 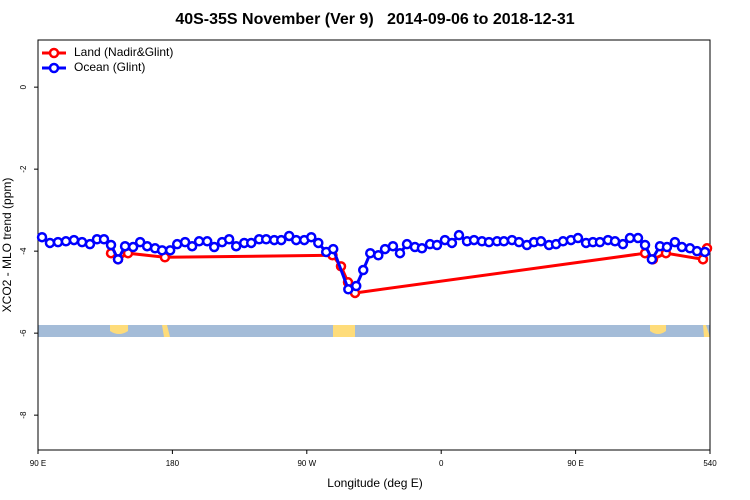 I want to click on x-tick-label: 0, so click(x=441, y=463).